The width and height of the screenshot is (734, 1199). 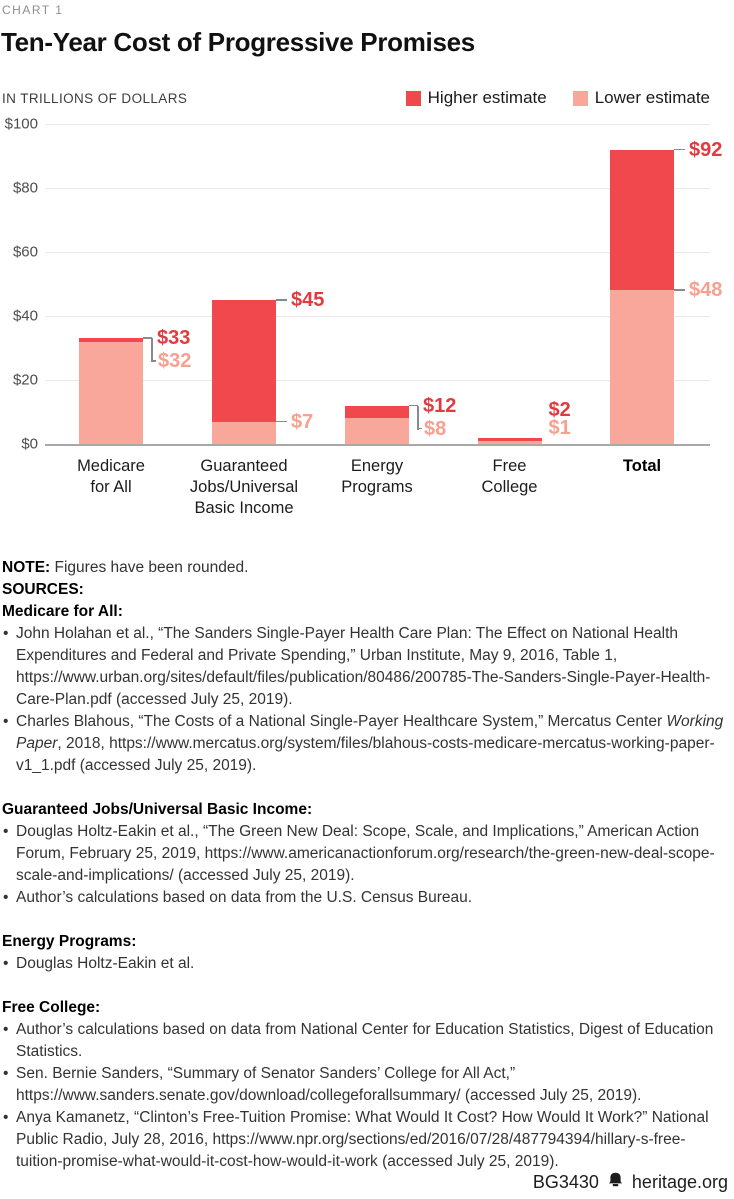 I want to click on legend-item: Lower estimate, so click(x=641, y=98).